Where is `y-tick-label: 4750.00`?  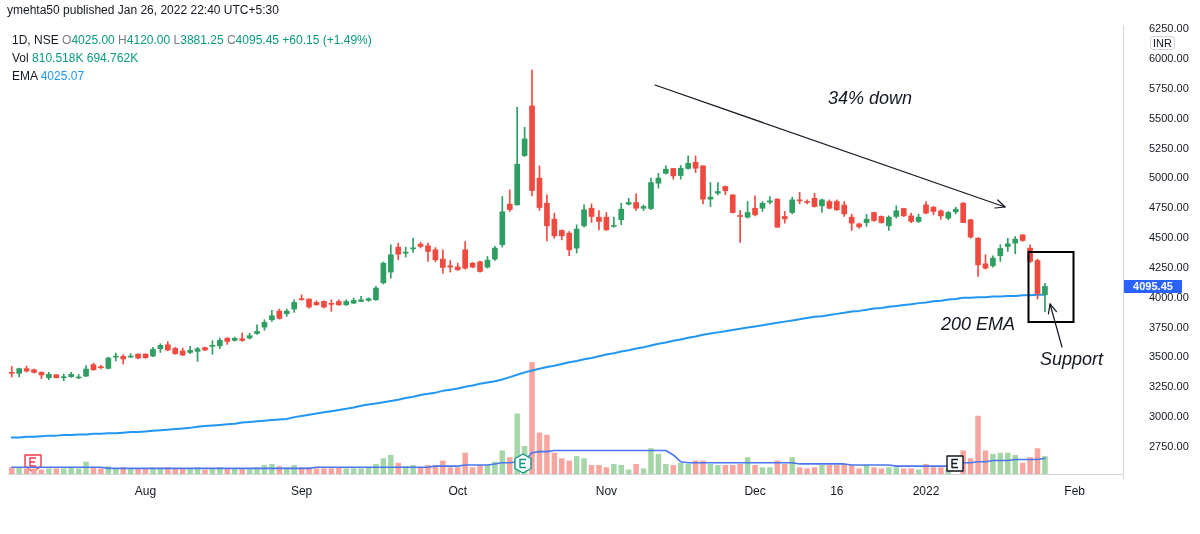
y-tick-label: 4750.00 is located at coordinates (1169, 207).